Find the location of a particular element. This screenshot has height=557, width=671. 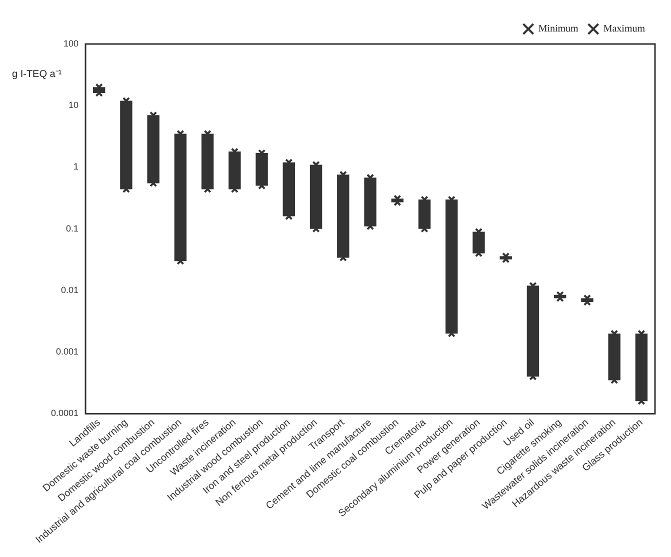

y-tick-label: 10 is located at coordinates (73, 105).